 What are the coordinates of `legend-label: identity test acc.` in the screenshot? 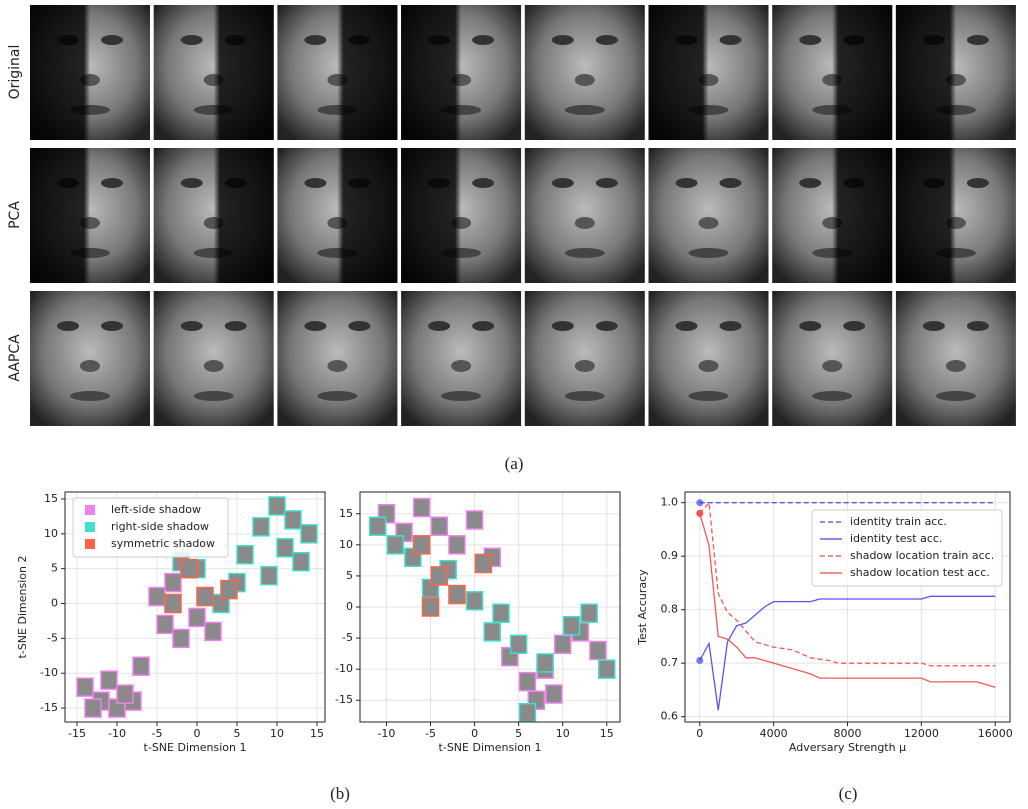 It's located at (896, 538).